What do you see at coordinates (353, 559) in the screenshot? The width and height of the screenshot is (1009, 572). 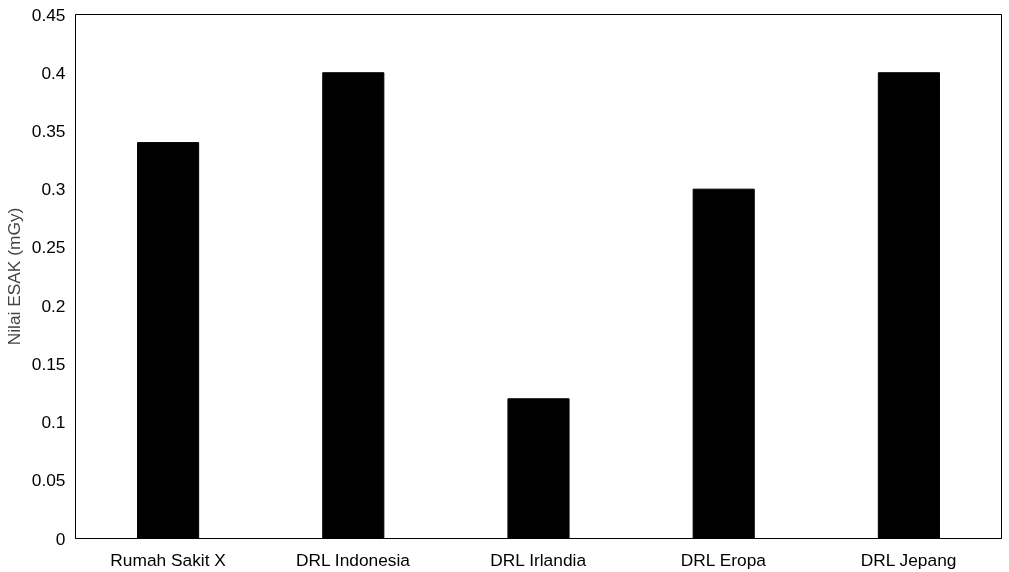 I see `x-tick-label: DRL Indonesia` at bounding box center [353, 559].